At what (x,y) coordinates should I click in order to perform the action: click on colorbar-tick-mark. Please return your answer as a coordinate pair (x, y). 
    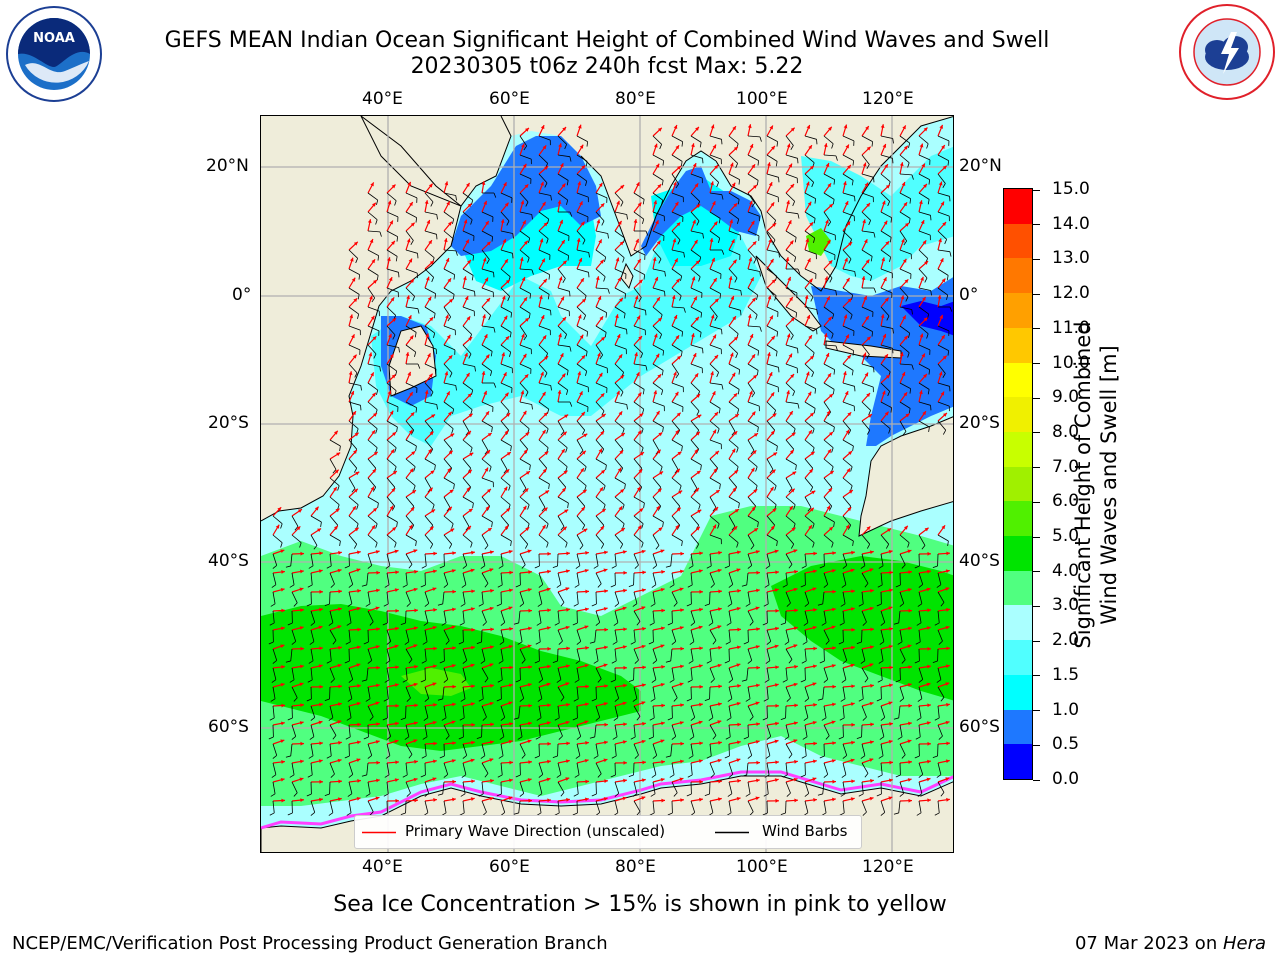
    Looking at the image, I should click on (1036, 537).